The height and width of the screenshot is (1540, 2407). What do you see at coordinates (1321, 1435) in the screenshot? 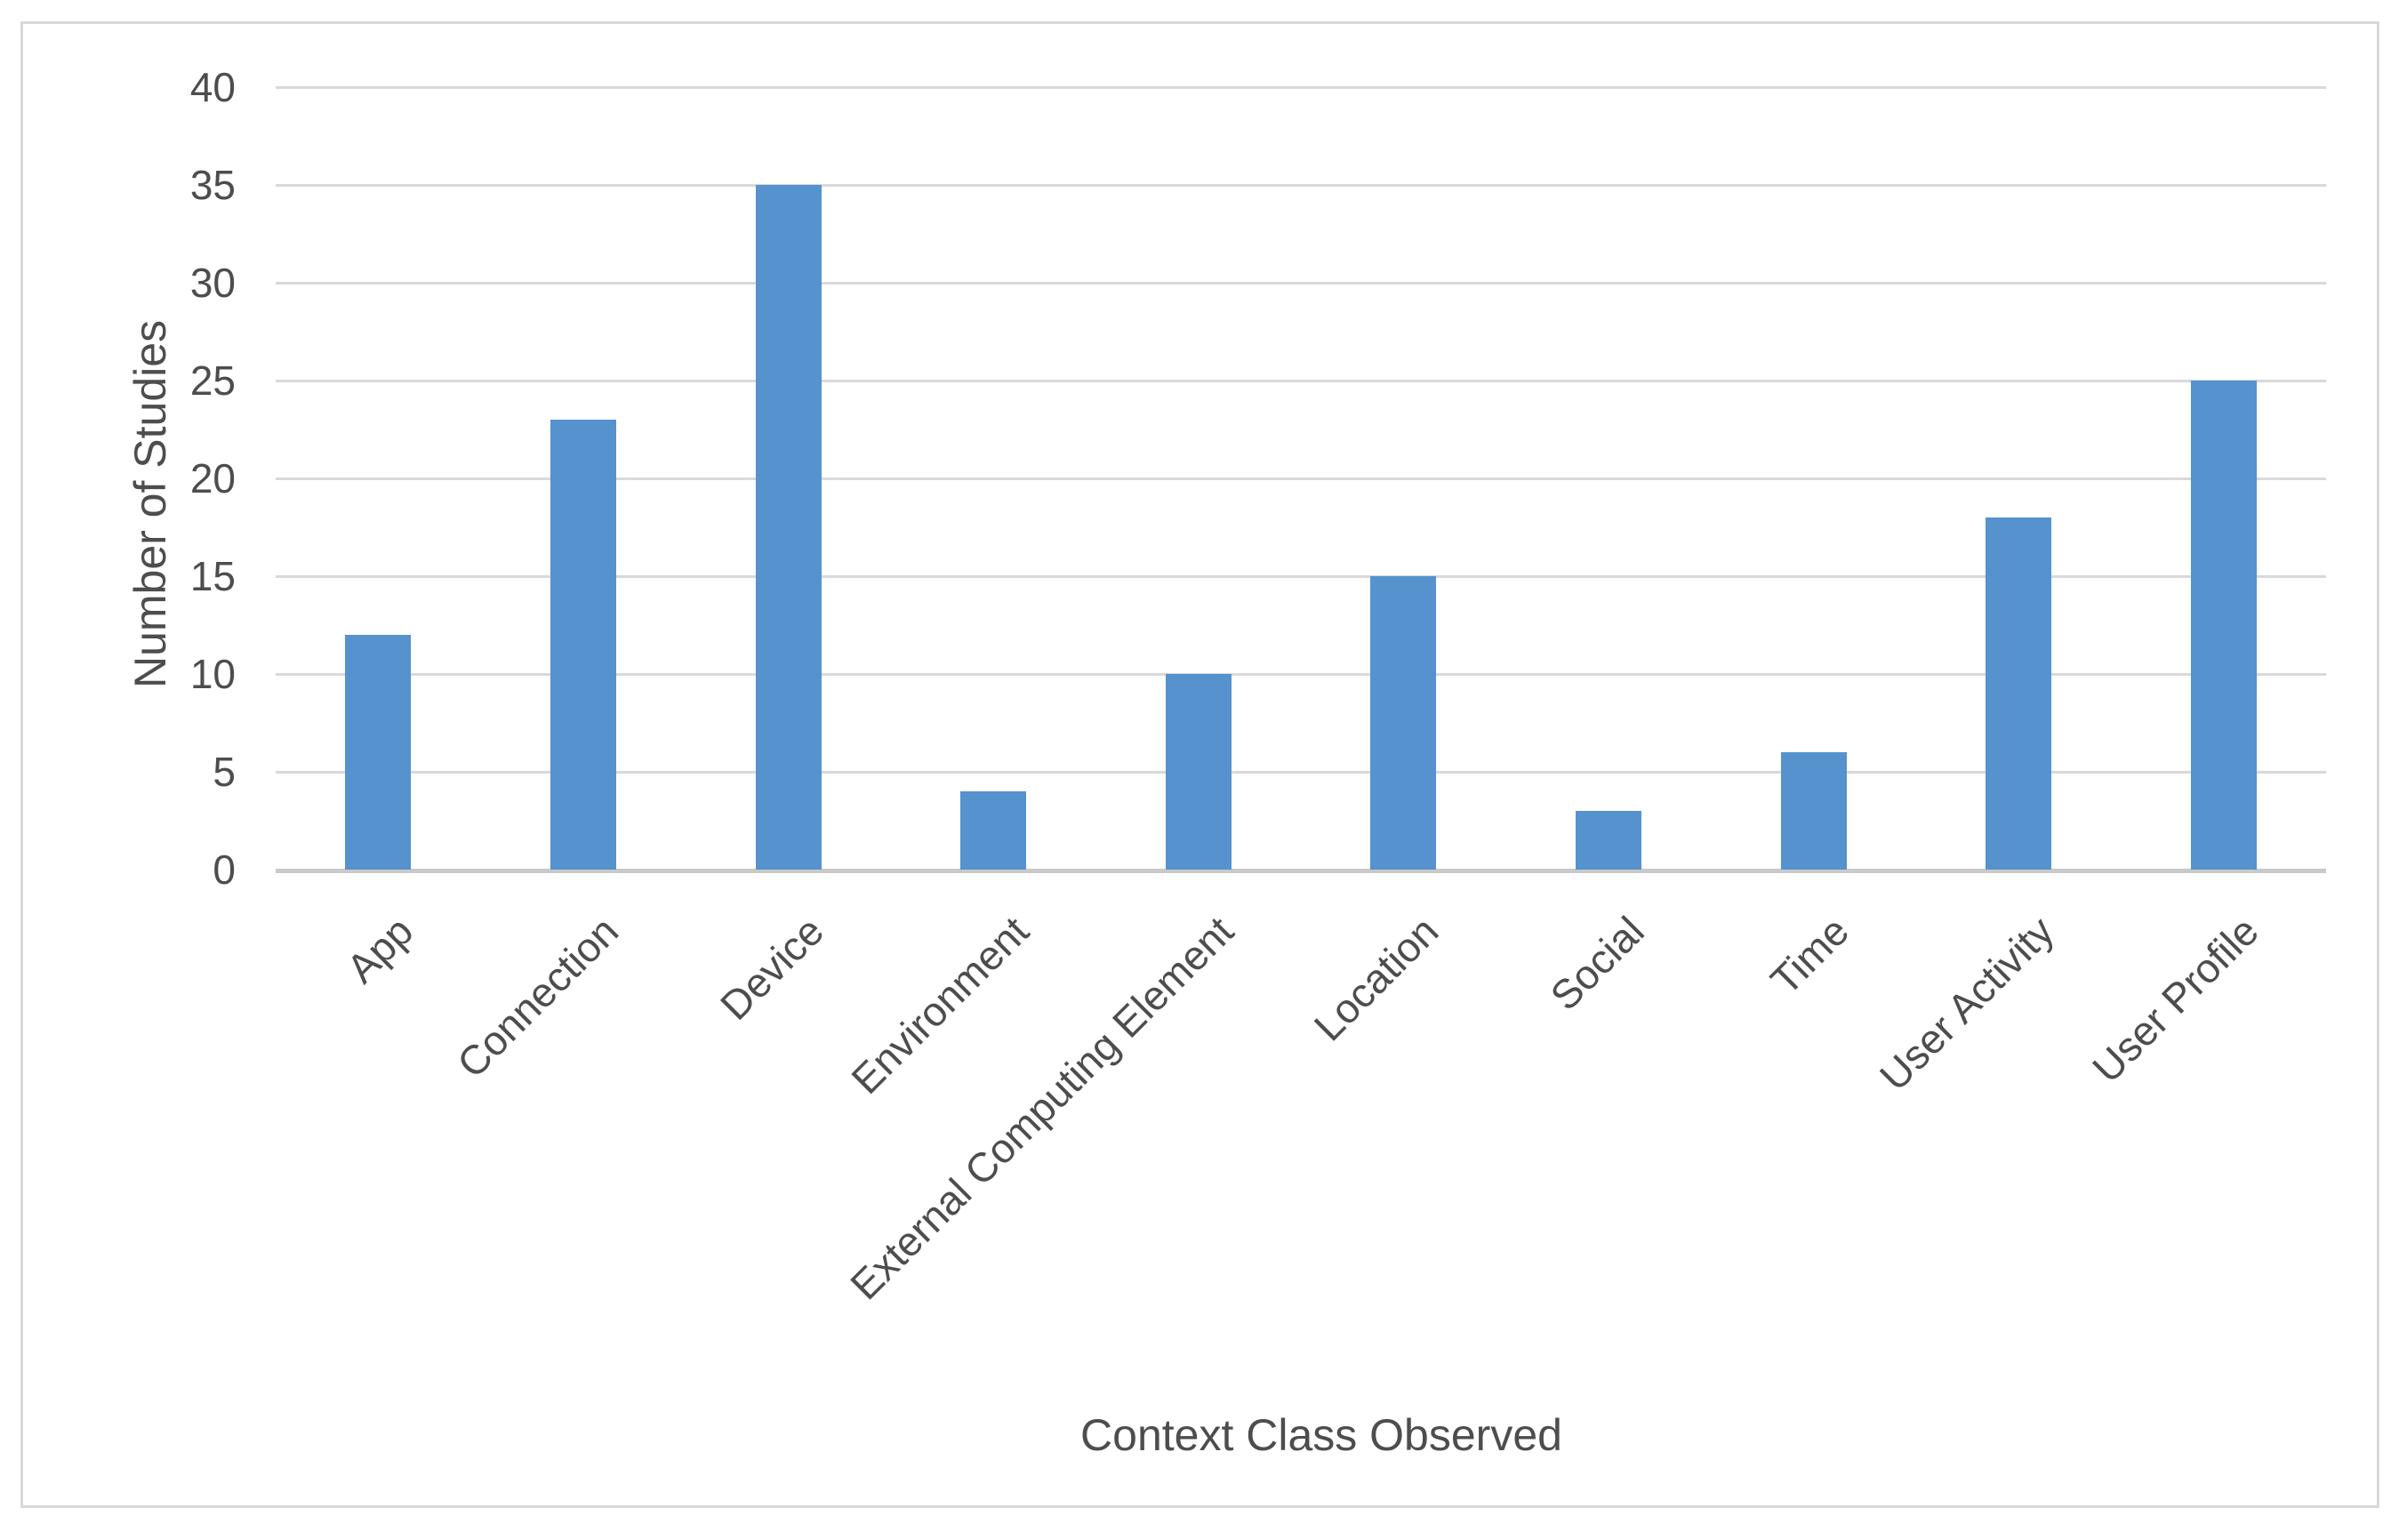
I see `x-axis-title: Context Class Observed` at bounding box center [1321, 1435].